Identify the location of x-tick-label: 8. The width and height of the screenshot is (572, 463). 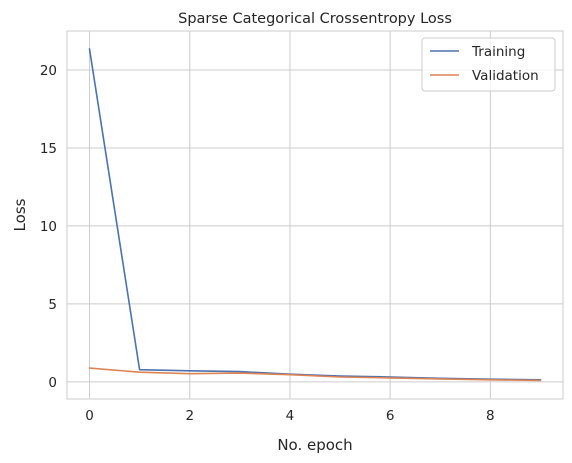
(490, 416).